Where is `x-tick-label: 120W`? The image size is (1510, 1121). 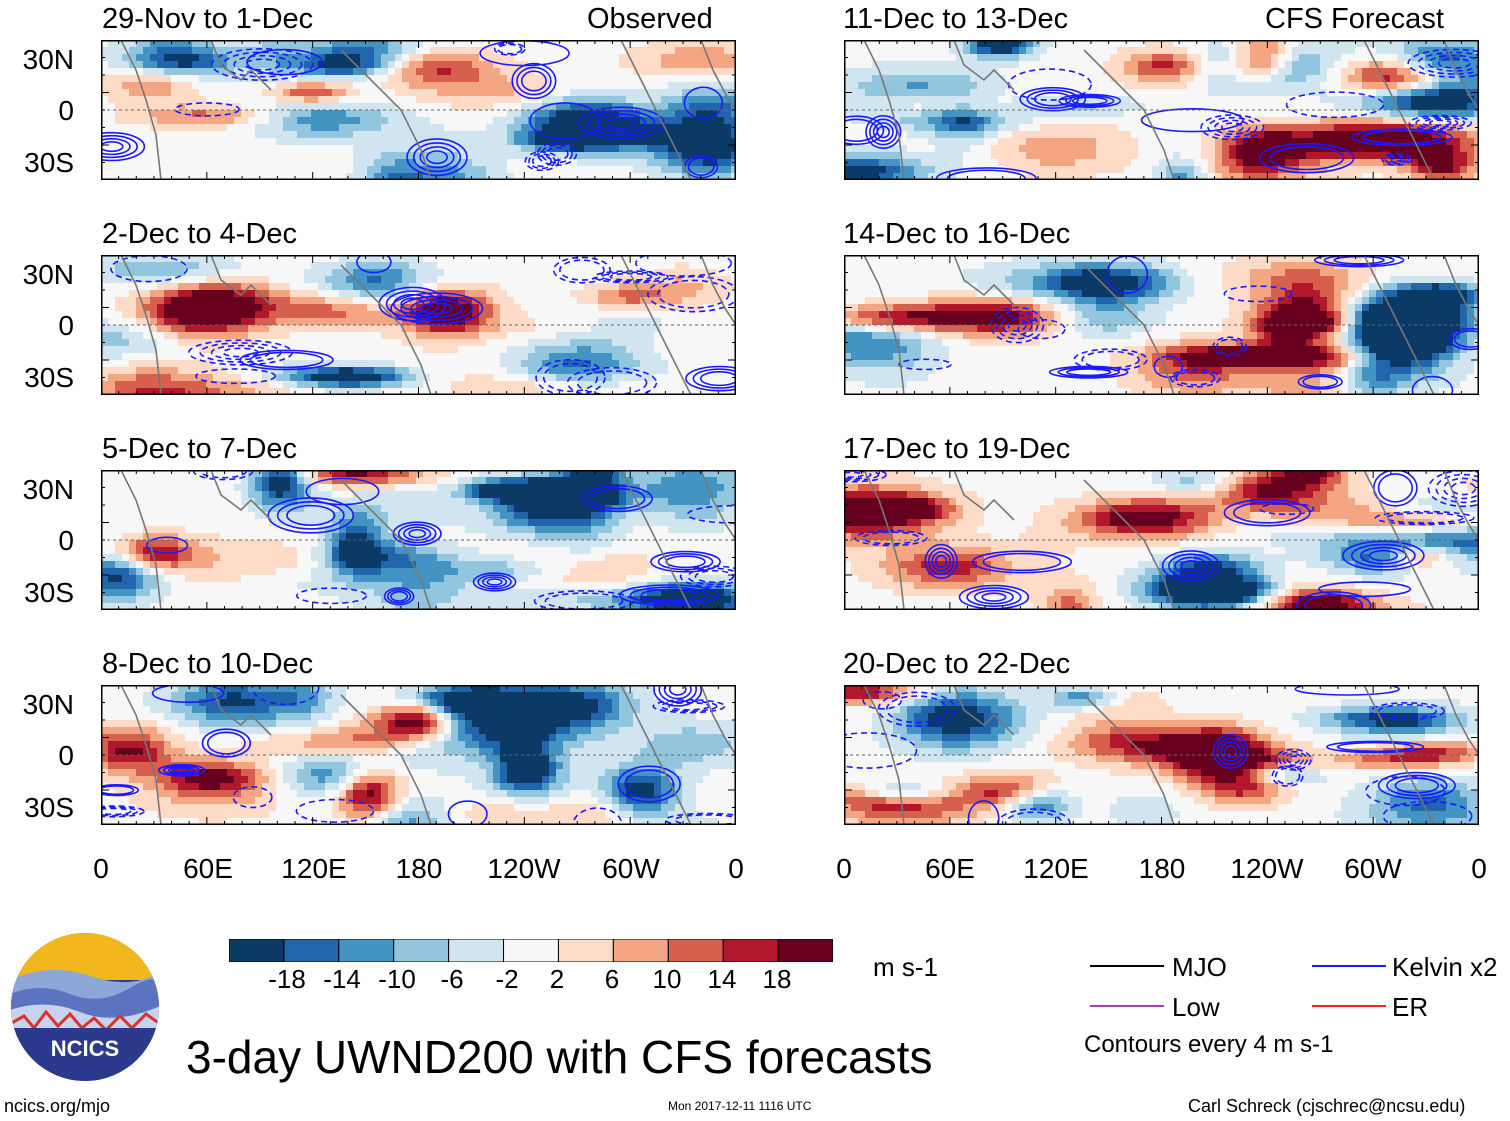
x-tick-label: 120W is located at coordinates (524, 868).